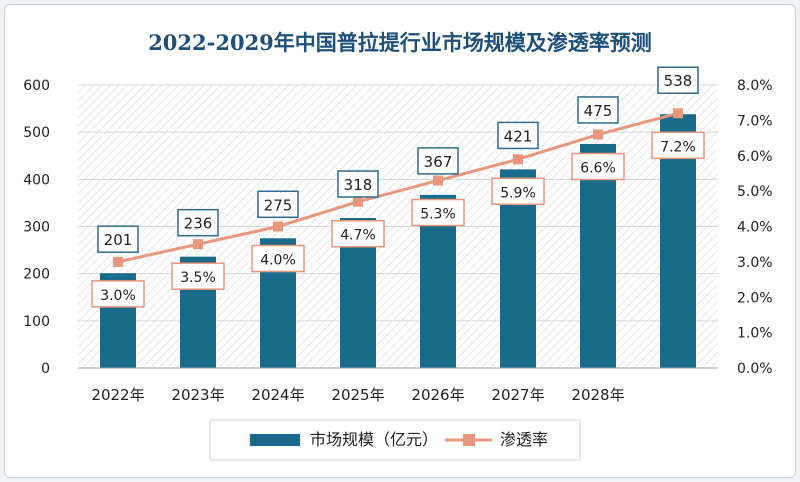 Image resolution: width=800 pixels, height=482 pixels. Describe the element at coordinates (598, 169) in the screenshot. I see `rate-value-label: 6.6%` at that location.